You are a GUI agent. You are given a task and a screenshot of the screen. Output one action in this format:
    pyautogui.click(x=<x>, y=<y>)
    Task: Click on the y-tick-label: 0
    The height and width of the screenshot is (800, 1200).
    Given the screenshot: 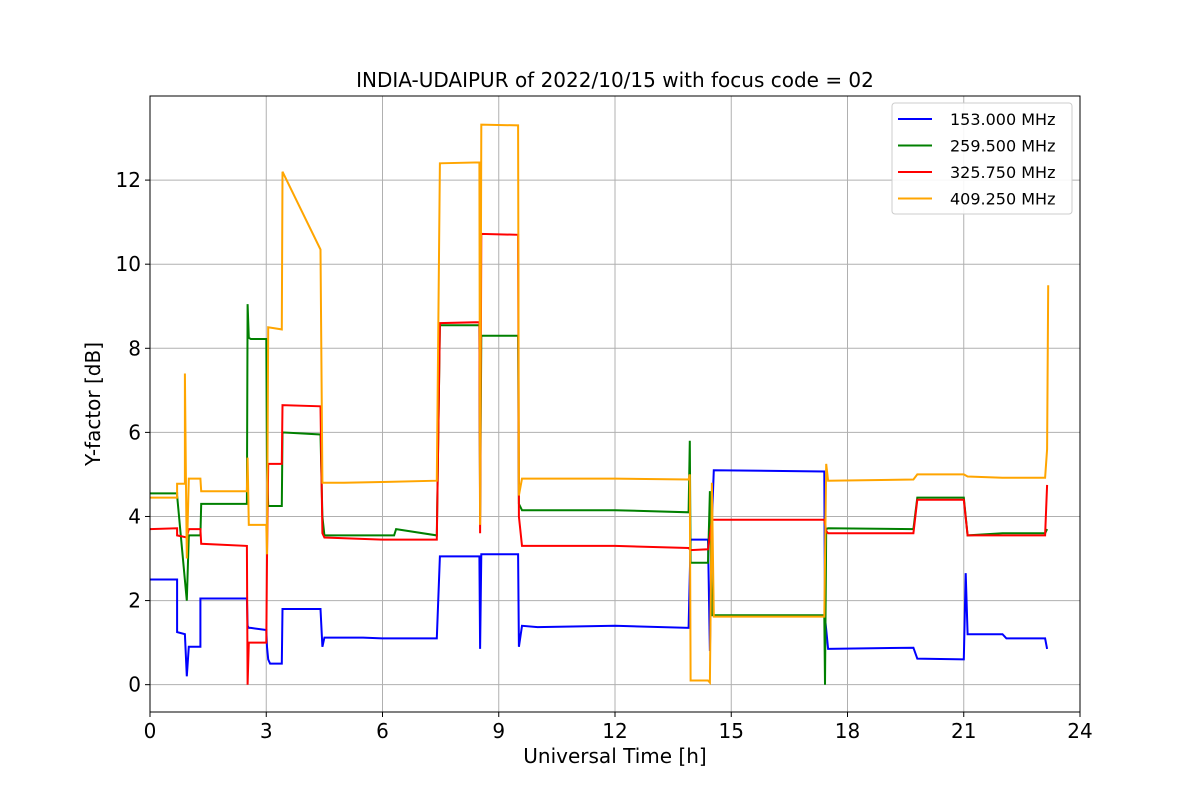 What is the action you would take?
    pyautogui.click(x=134, y=685)
    